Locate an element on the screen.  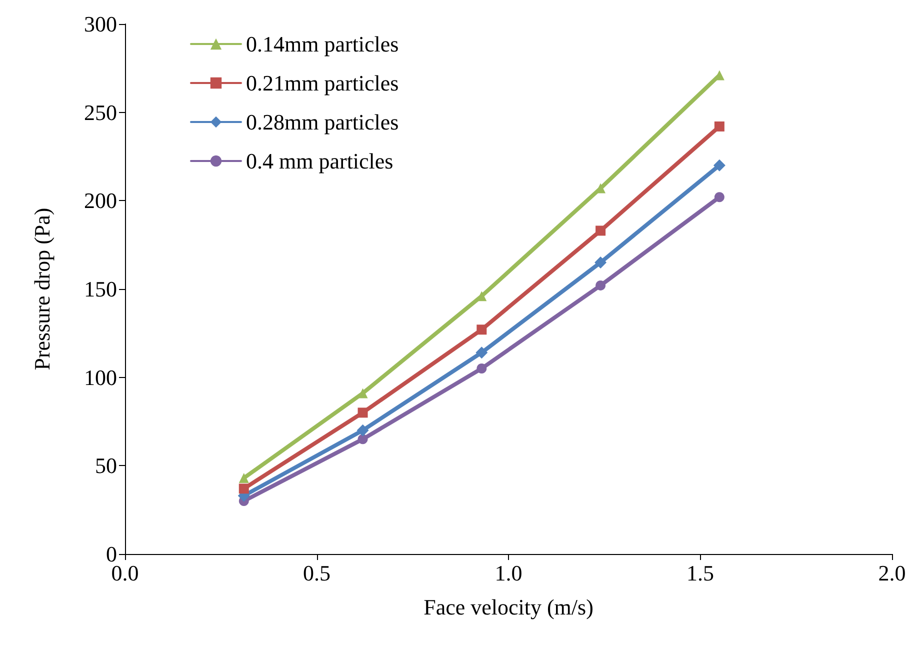
x-tick-label: 0.5 is located at coordinates (316, 573).